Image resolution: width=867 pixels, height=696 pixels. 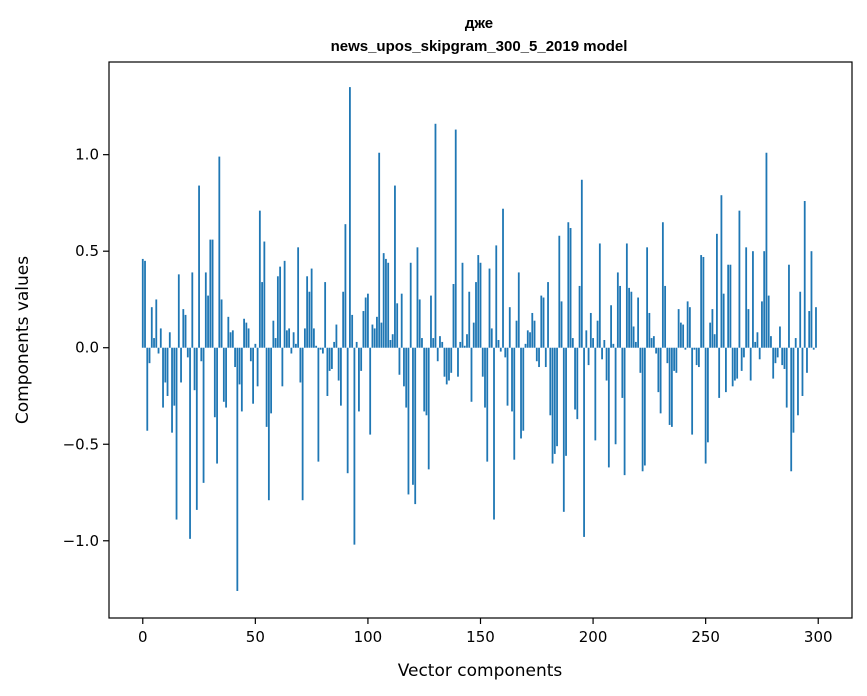 What do you see at coordinates (818, 637) in the screenshot?
I see `x-tick-label: 300` at bounding box center [818, 637].